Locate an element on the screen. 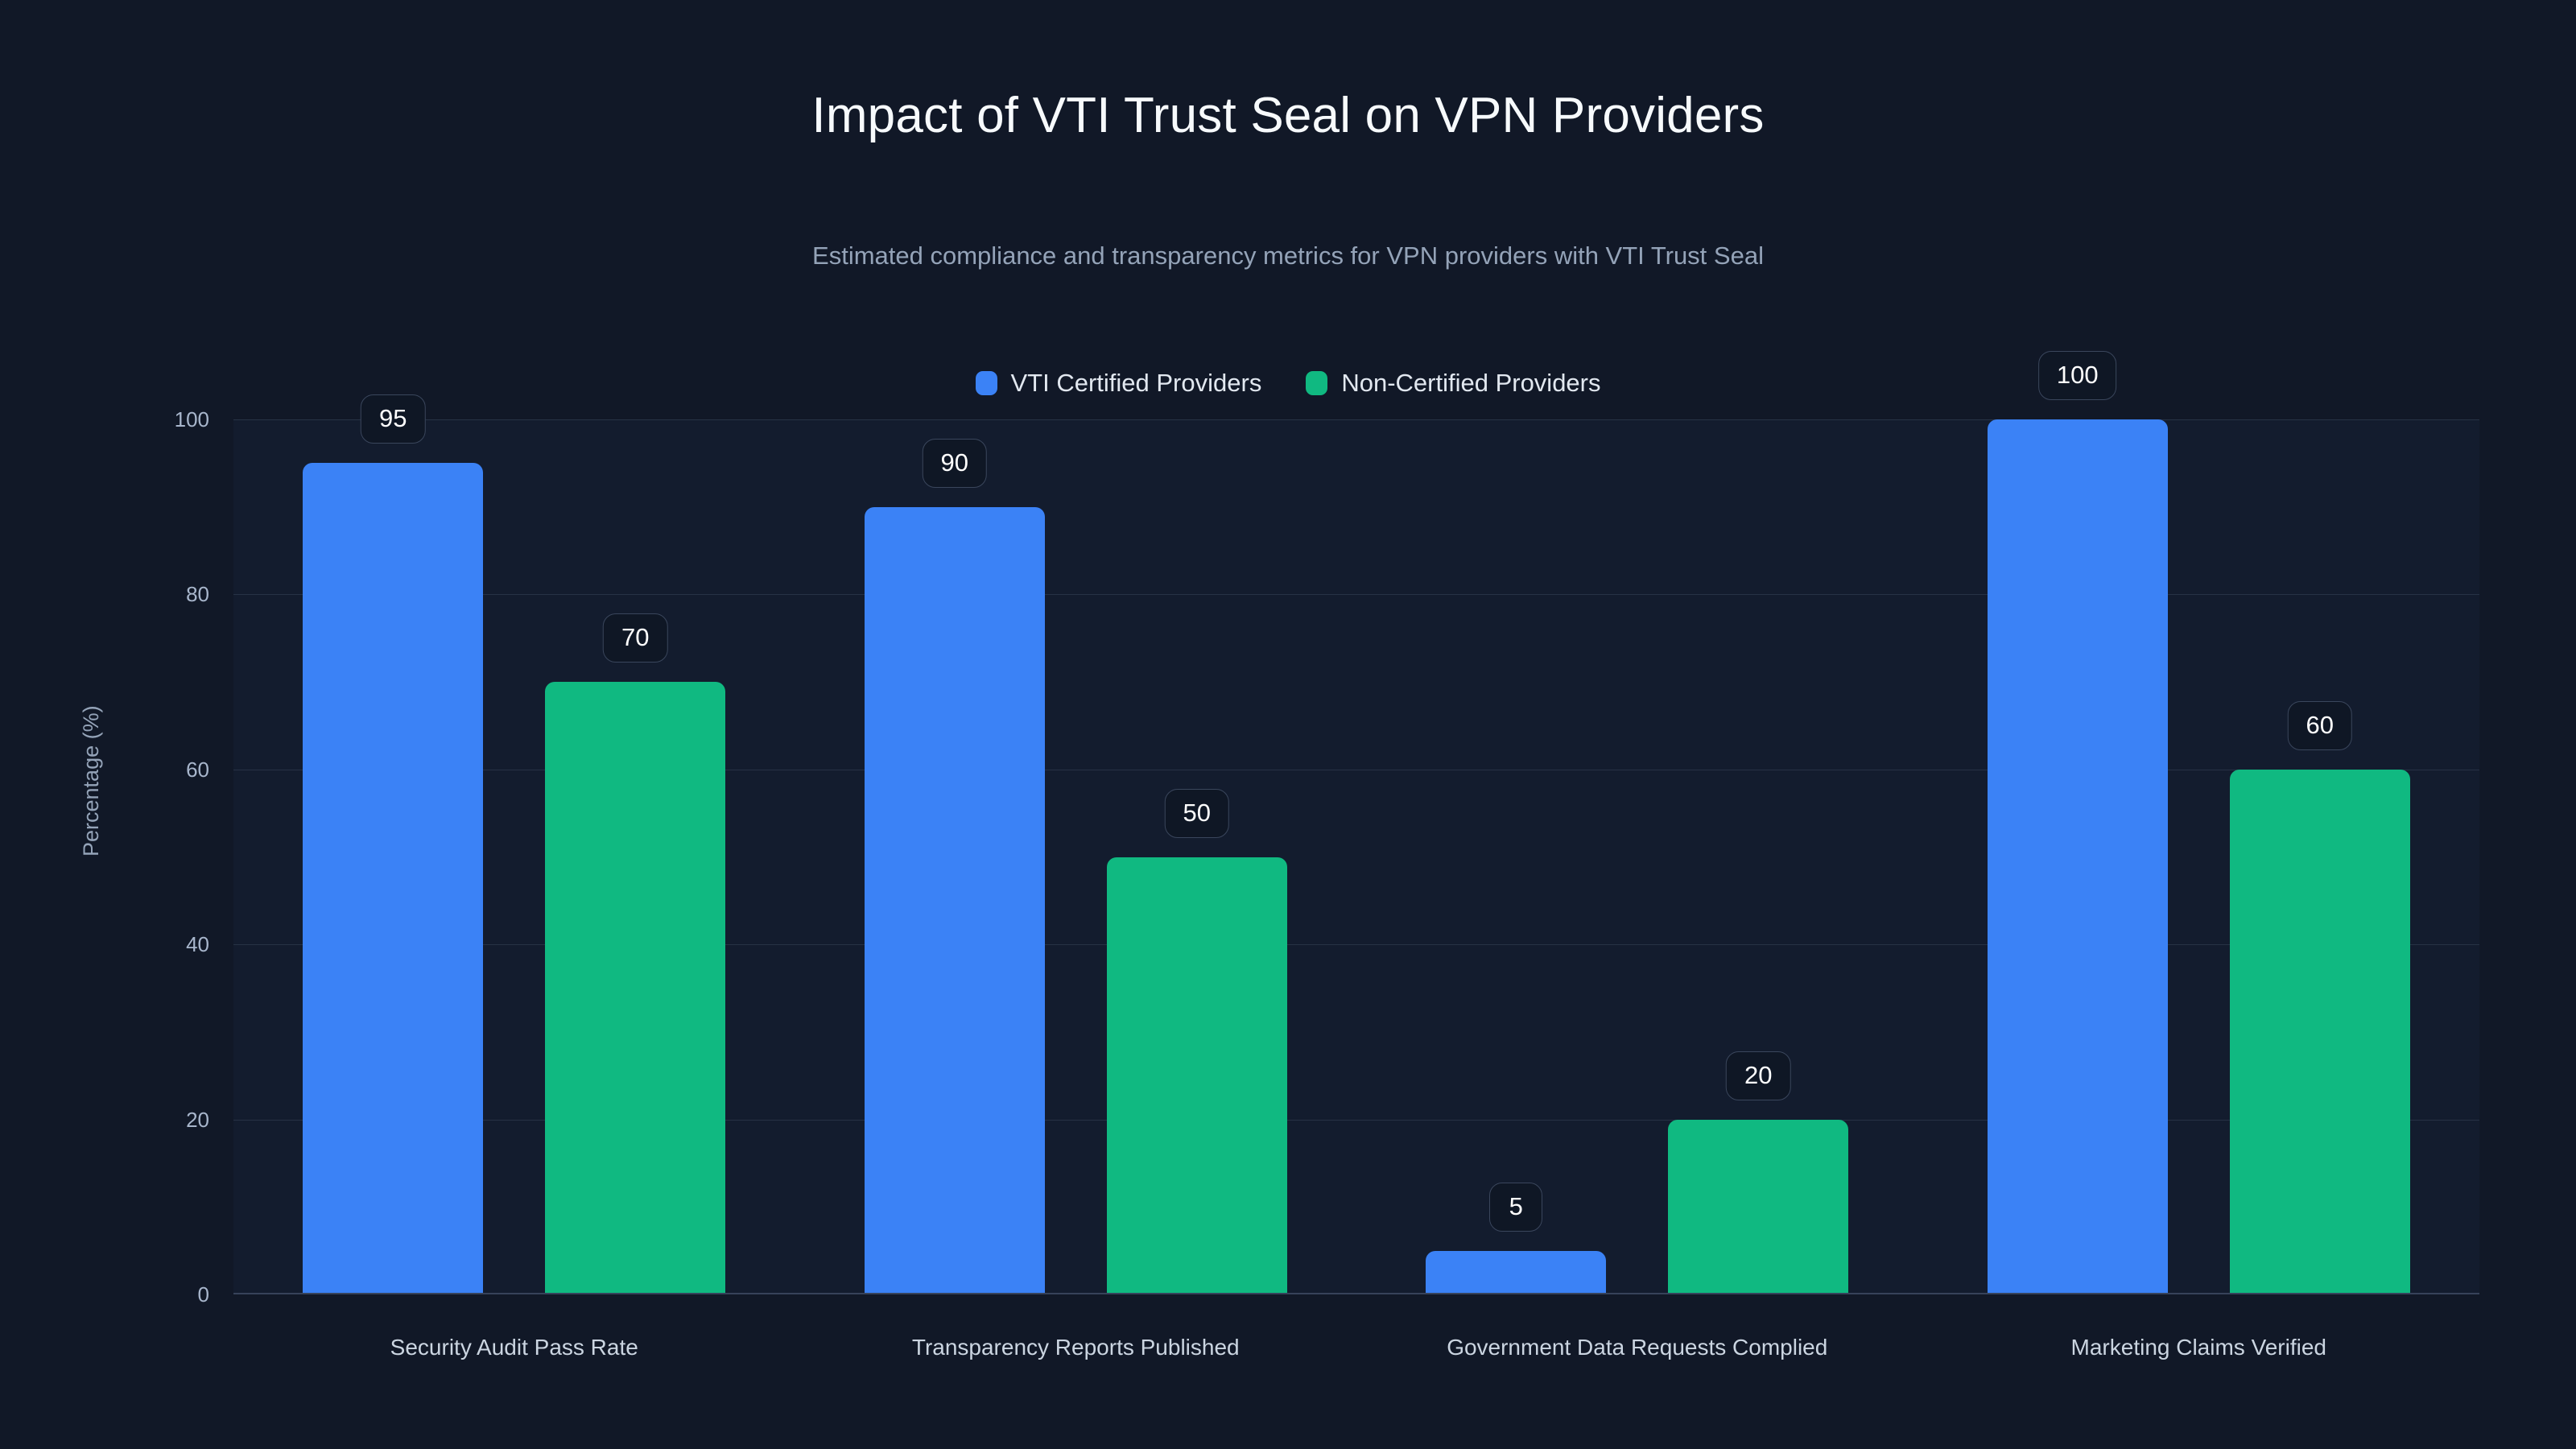 Image resolution: width=2576 pixels, height=1449 pixels. y-axis-tick-label: 80 is located at coordinates (197, 594).